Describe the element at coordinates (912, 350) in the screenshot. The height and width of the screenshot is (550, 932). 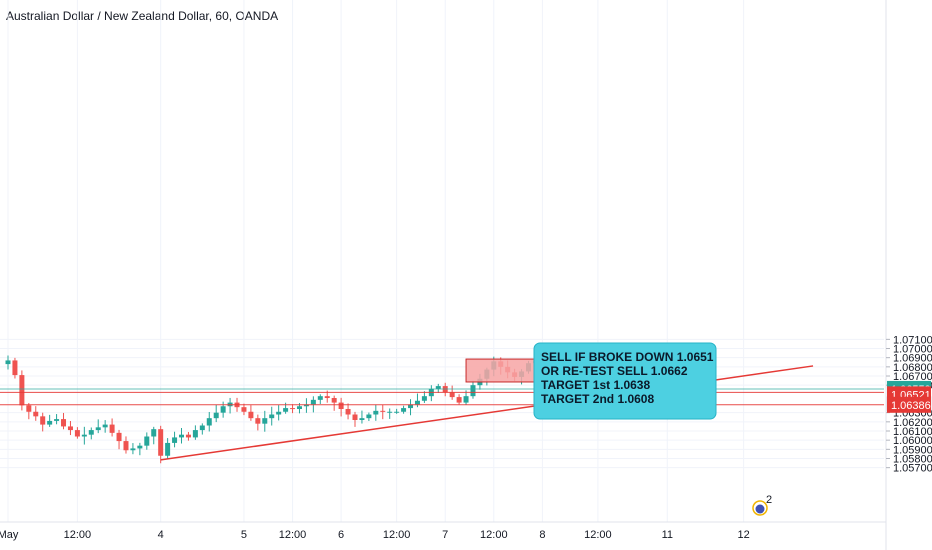
I see `price-tick-label: 1.07000` at that location.